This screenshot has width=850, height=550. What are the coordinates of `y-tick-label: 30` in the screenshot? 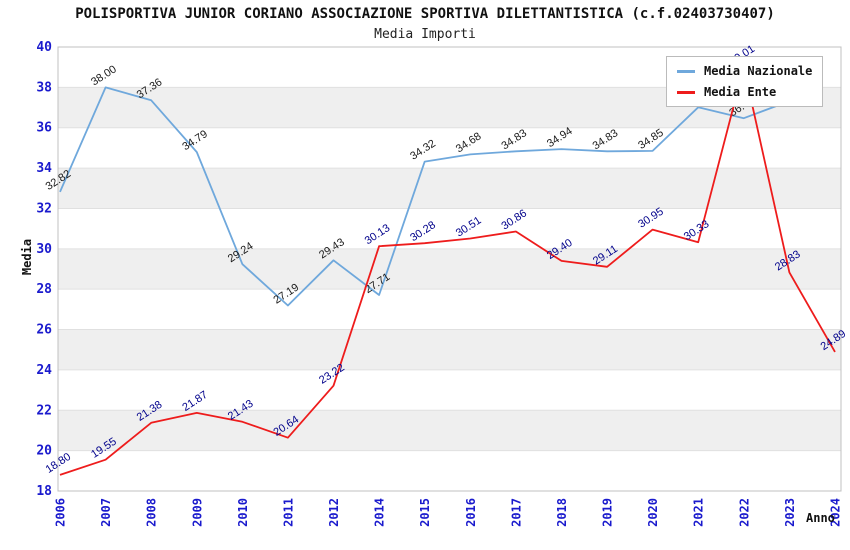 It's located at (44, 249).